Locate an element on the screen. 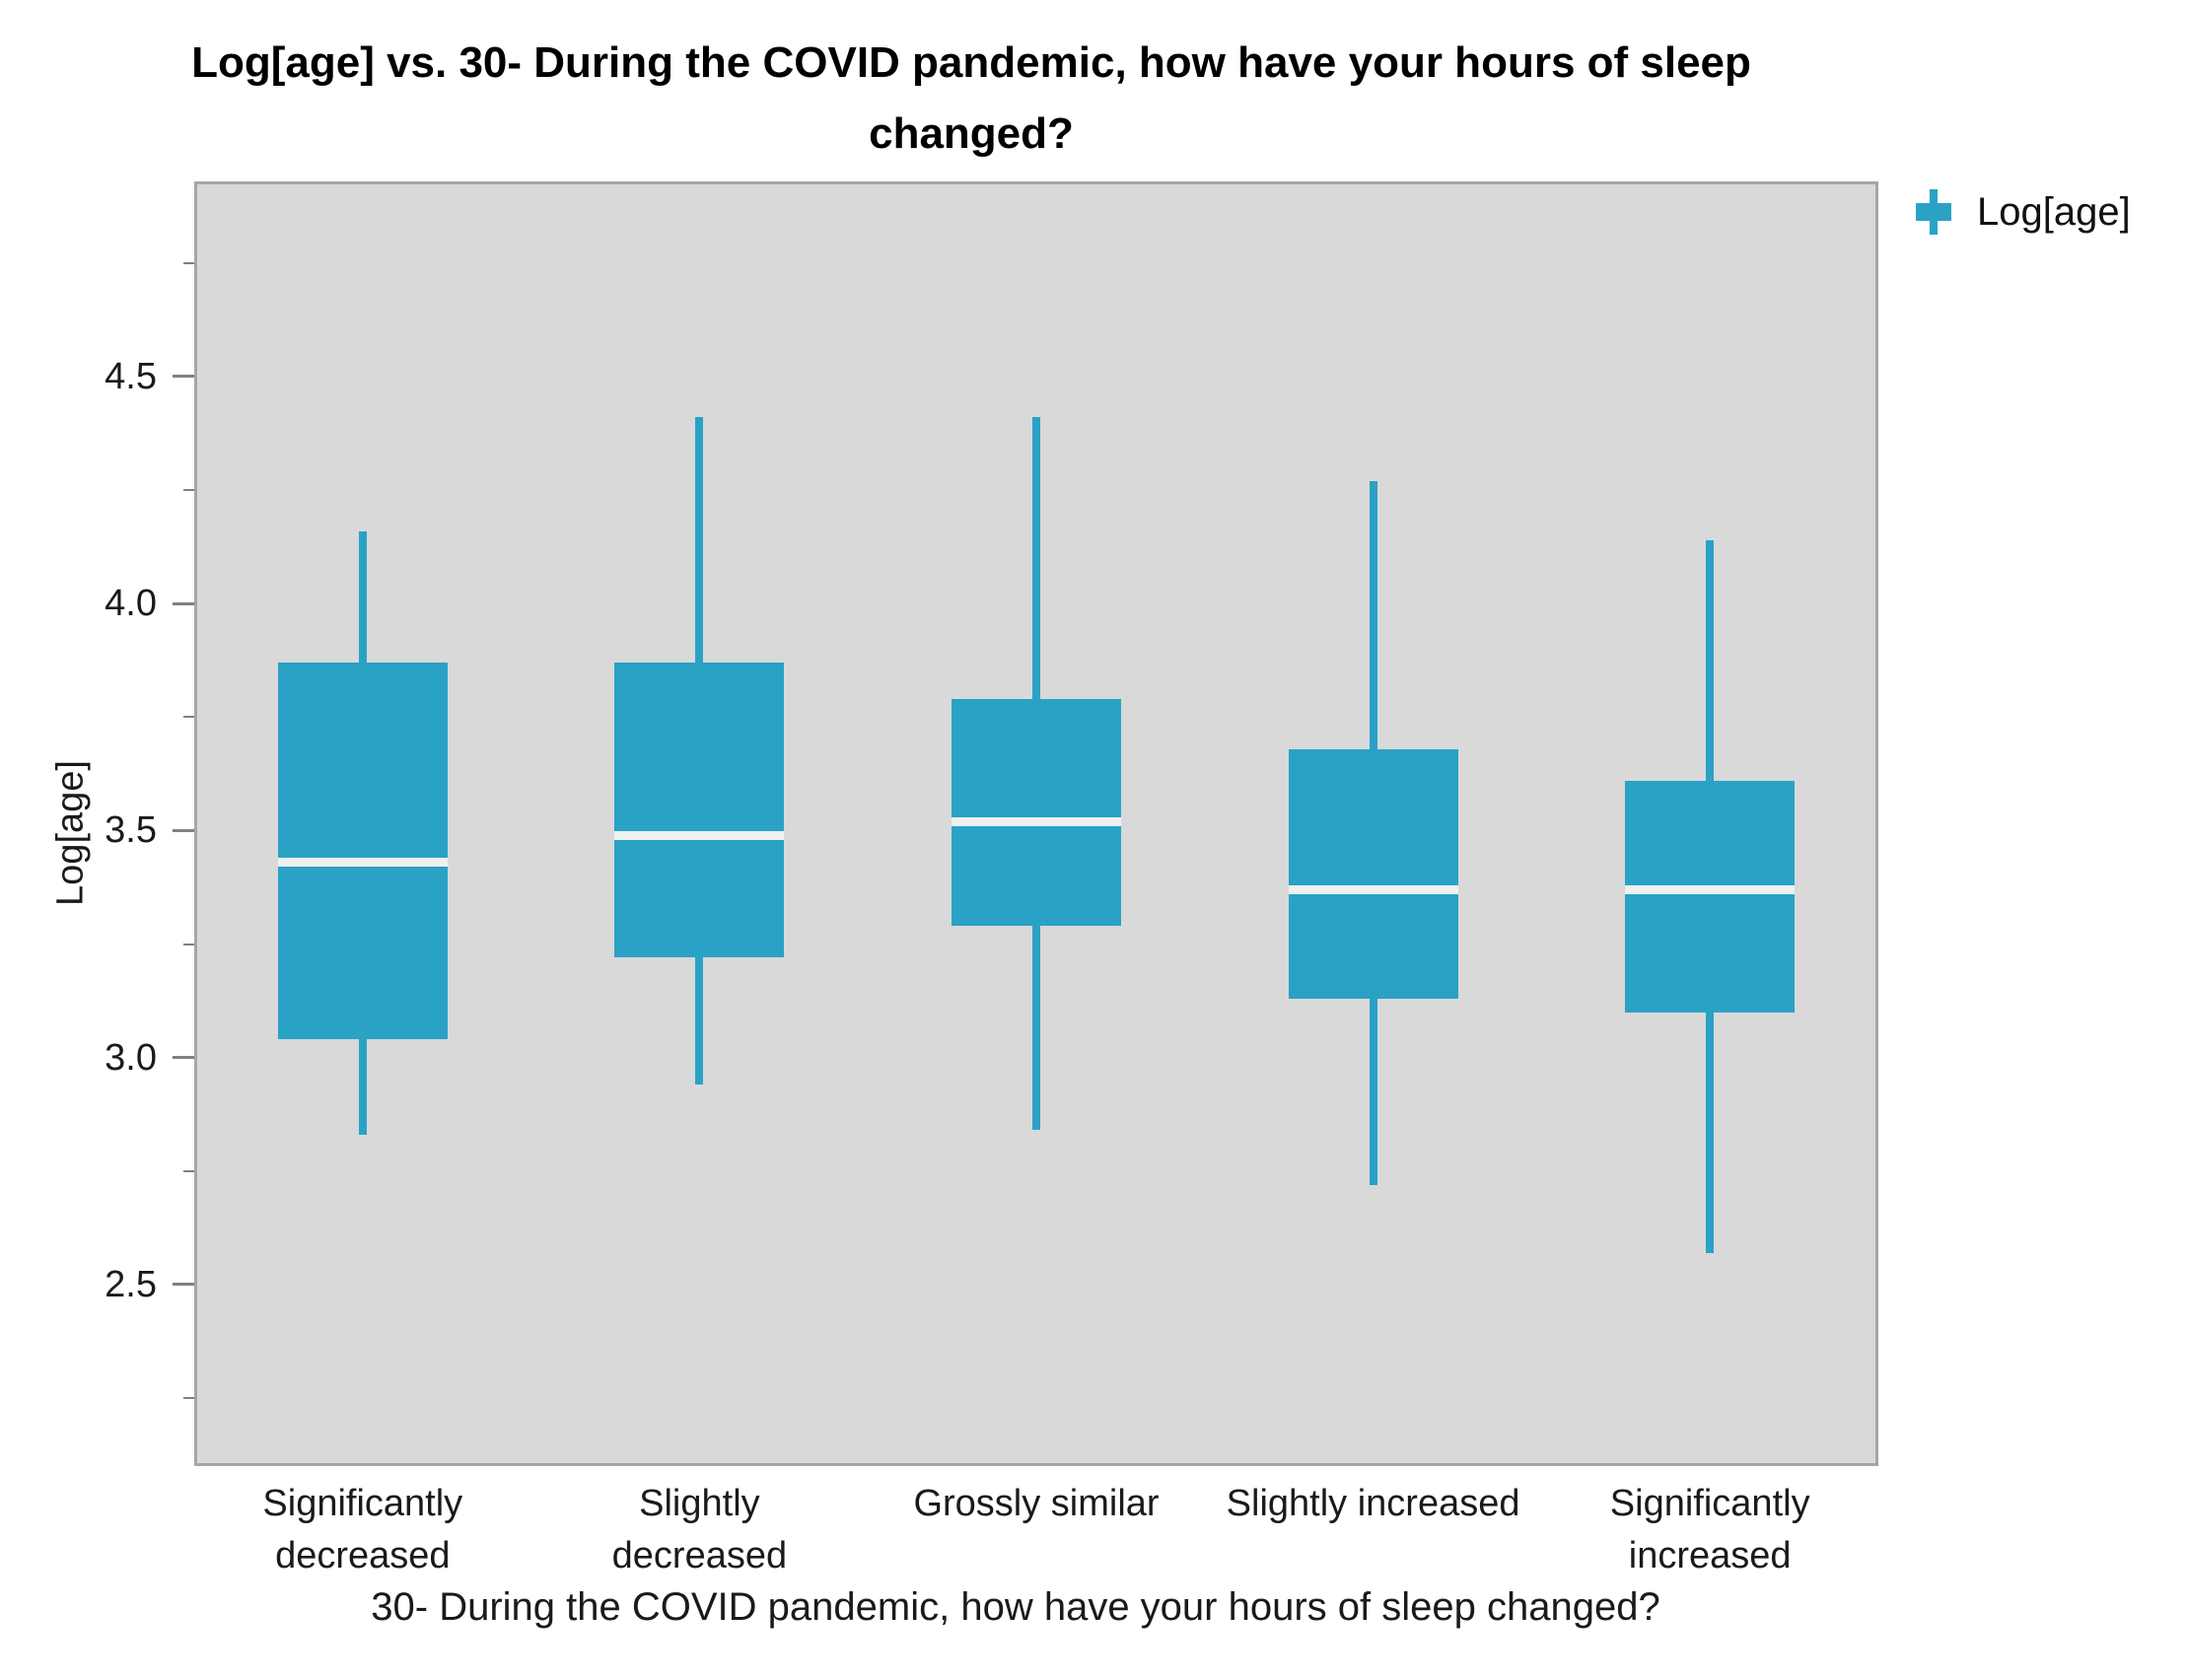 This screenshot has width=2186, height=1680. x-category-label: Significantly decreased is located at coordinates (363, 1530).